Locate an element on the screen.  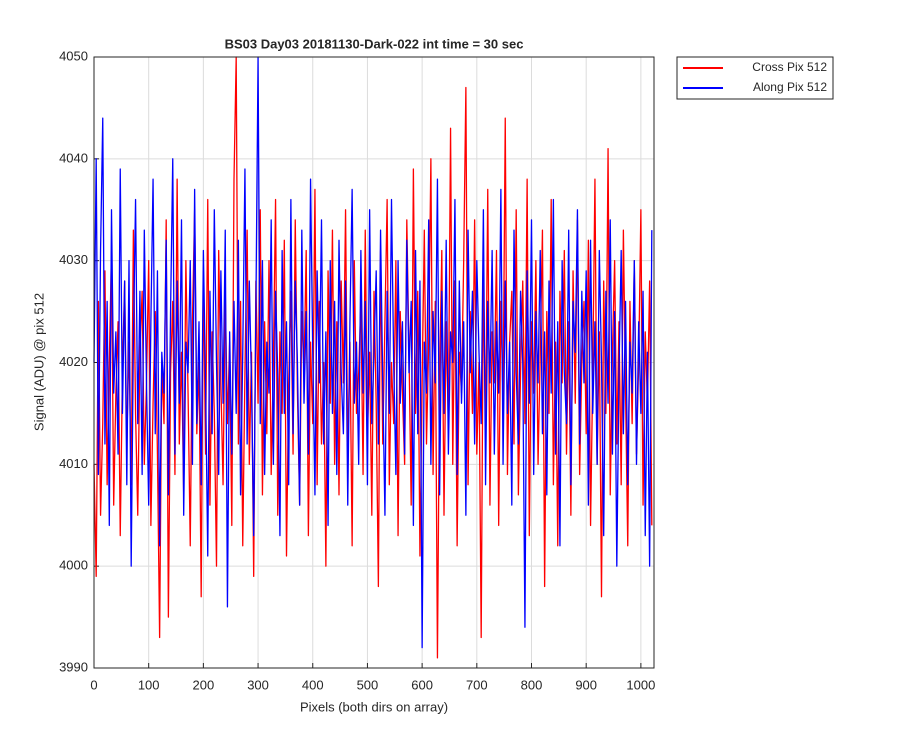
y-axis-label: Signal (ADU) @ pix 512 is located at coordinates (38, 362).